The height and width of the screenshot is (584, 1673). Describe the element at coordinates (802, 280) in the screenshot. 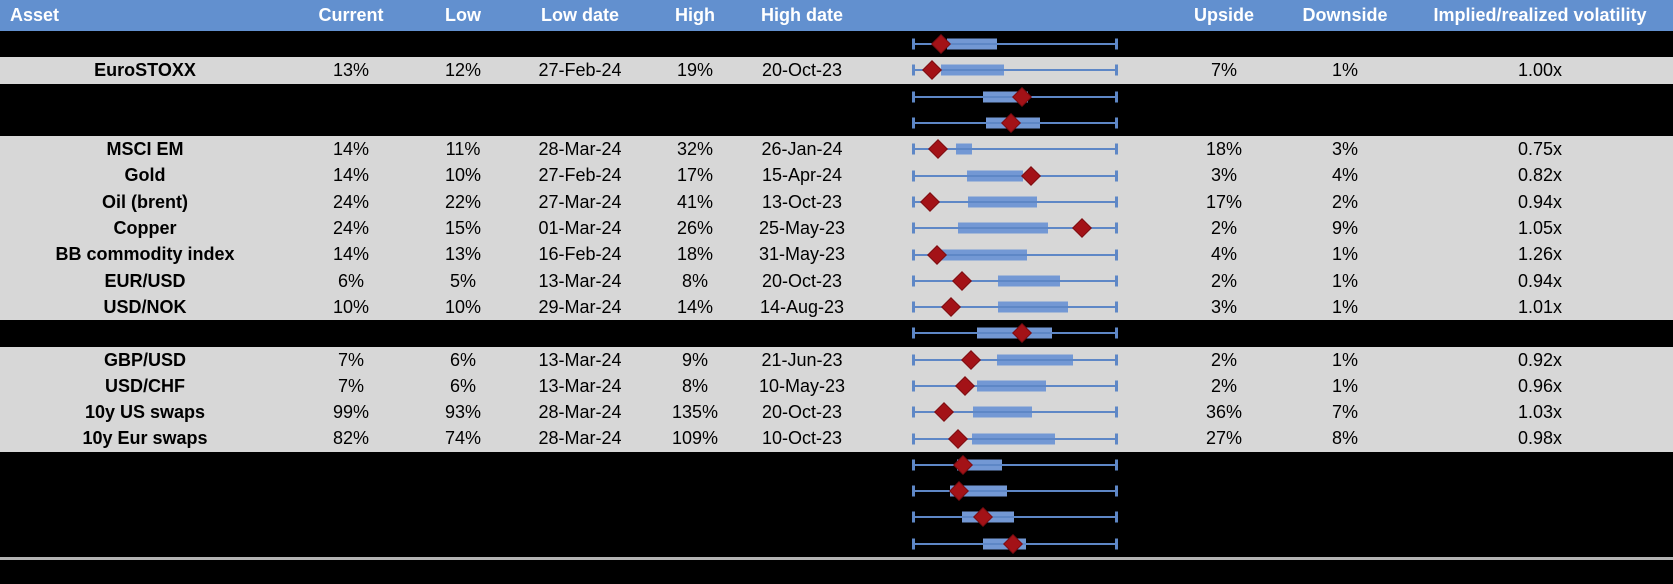

I see `high-date: 20-Oct-23` at that location.